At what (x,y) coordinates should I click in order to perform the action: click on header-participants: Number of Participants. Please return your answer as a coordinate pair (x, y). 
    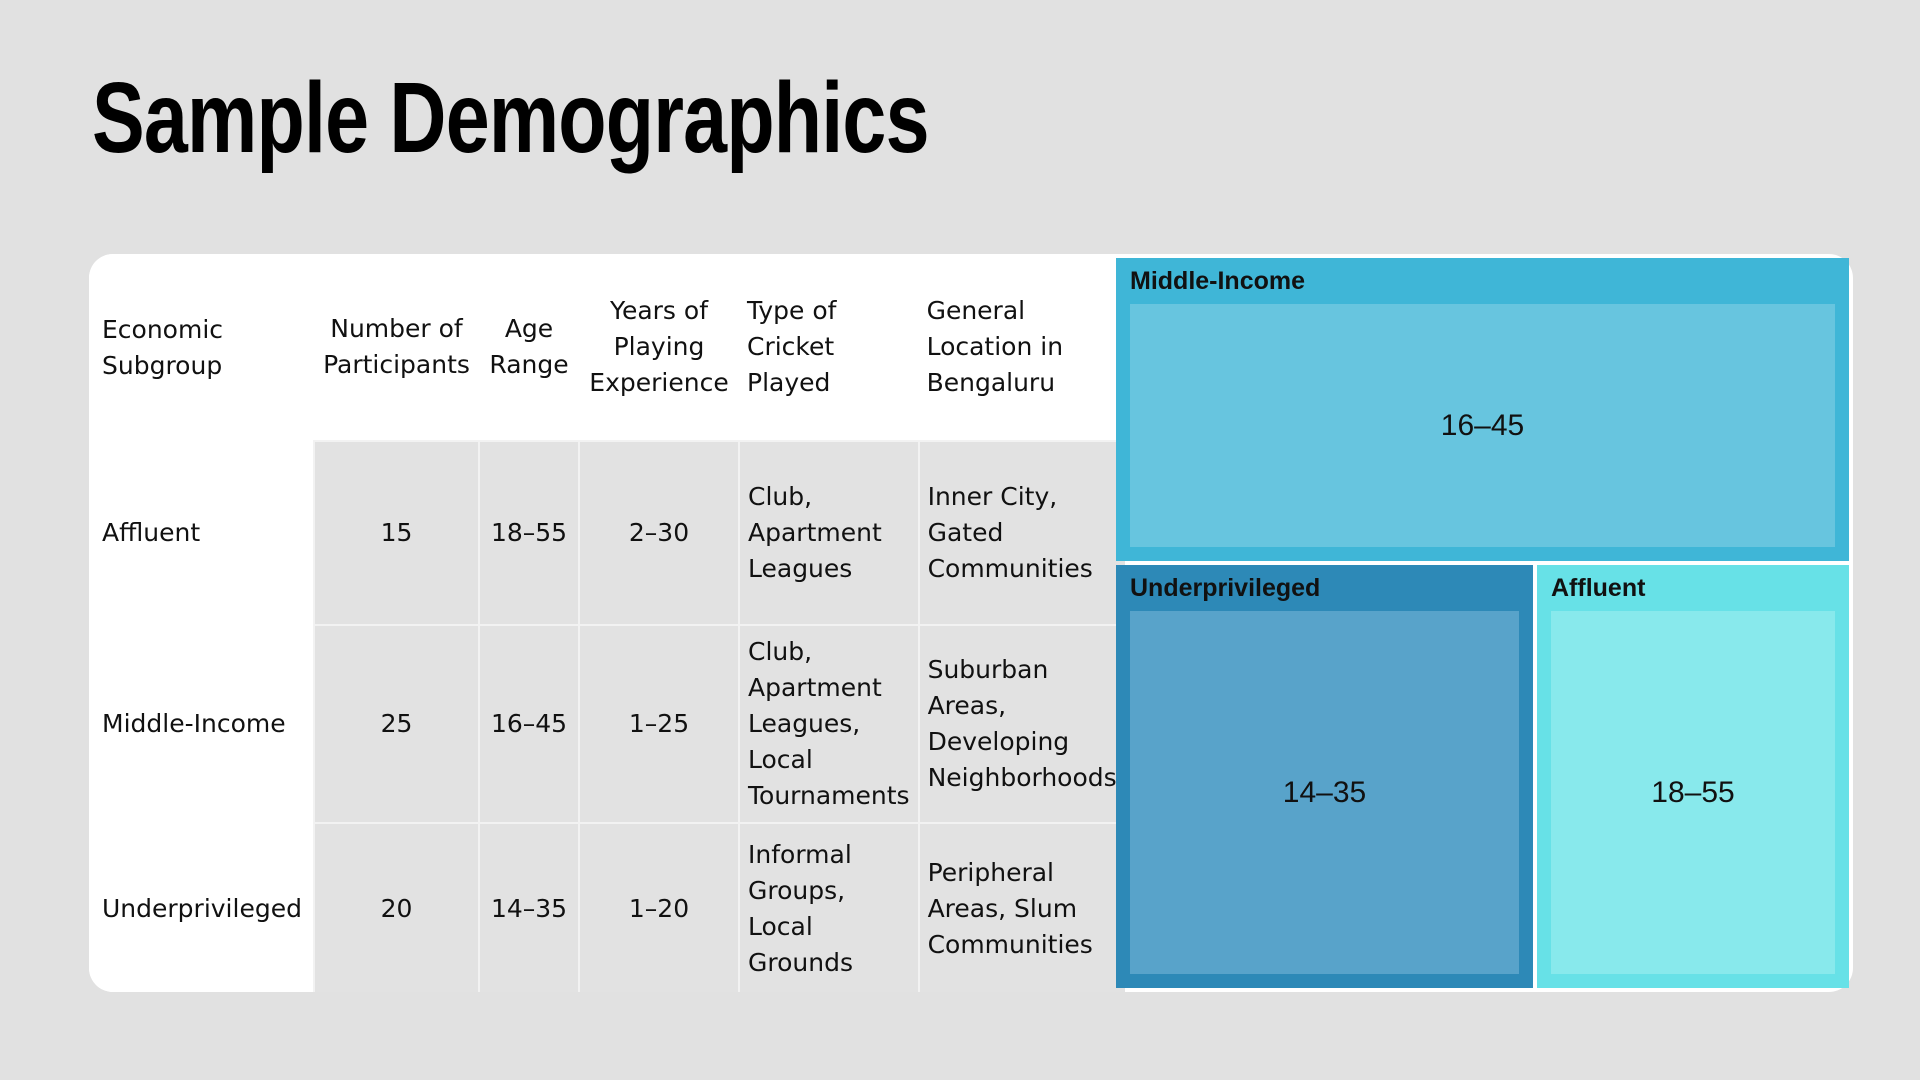
    Looking at the image, I should click on (396, 347).